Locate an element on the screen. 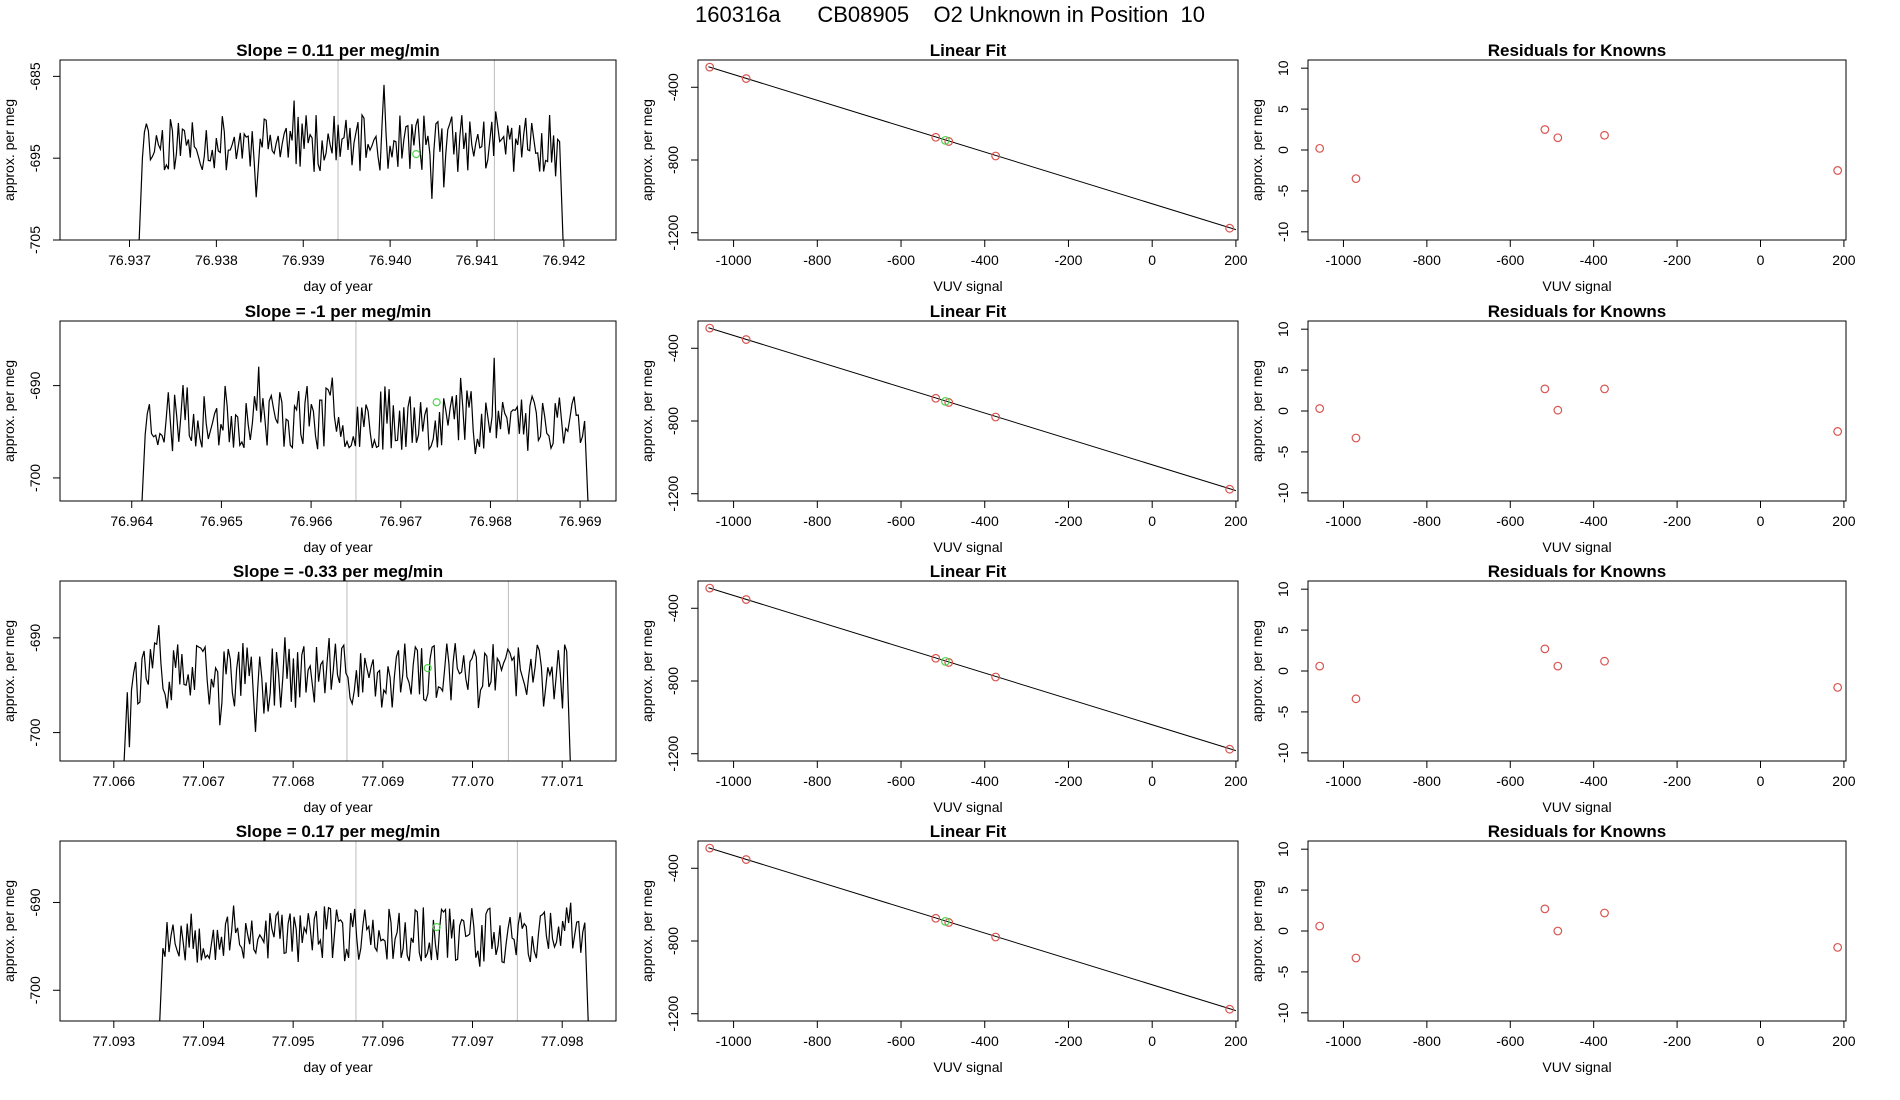 The image size is (1900, 1100). y-tick-label: -685 is located at coordinates (35, 76).